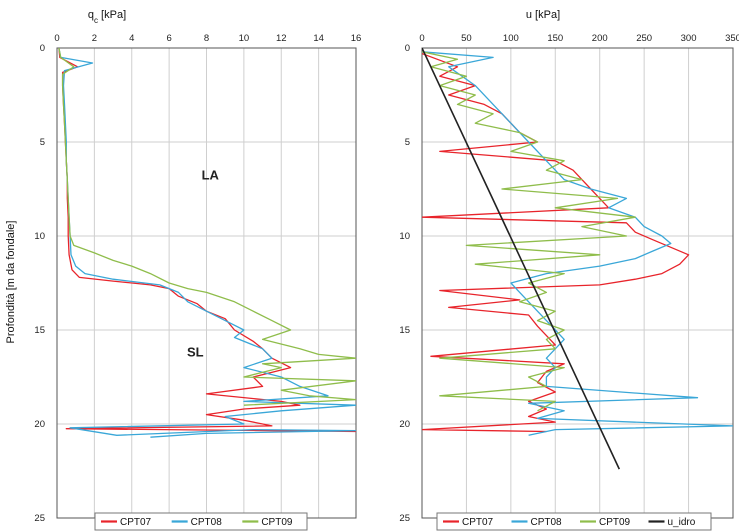 This screenshot has width=739, height=532. Describe the element at coordinates (732, 38) in the screenshot. I see `x-tick-label: 350` at that location.